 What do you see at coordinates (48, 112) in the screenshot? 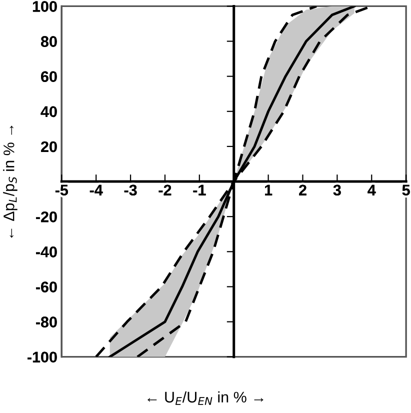
I see `y-tick-label: 40` at bounding box center [48, 112].